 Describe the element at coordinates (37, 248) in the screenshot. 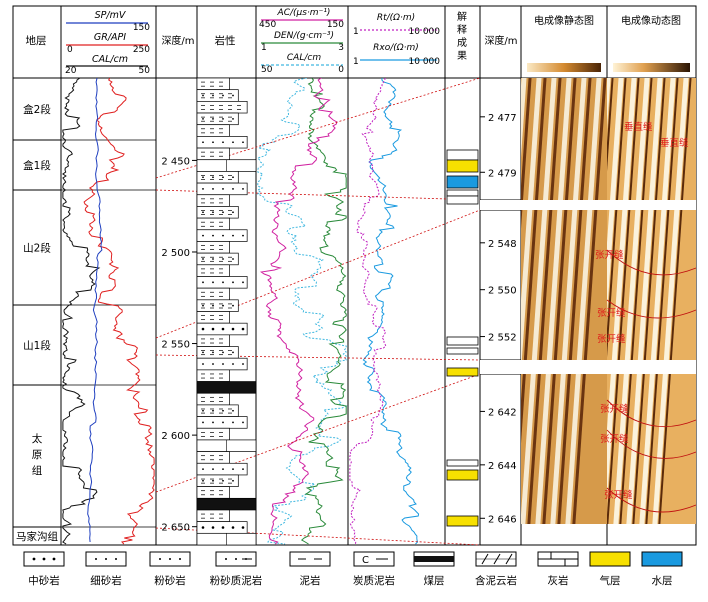

I see `formation-label: 山2段` at that location.